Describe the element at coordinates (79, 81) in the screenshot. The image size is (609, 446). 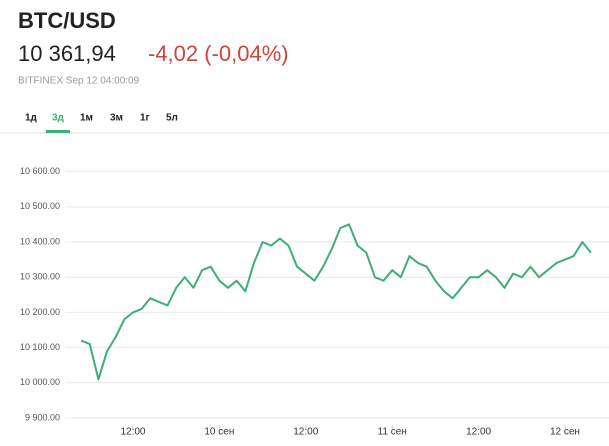
I see `source-time: BITFINEX Sep 12 04:00:09` at that location.